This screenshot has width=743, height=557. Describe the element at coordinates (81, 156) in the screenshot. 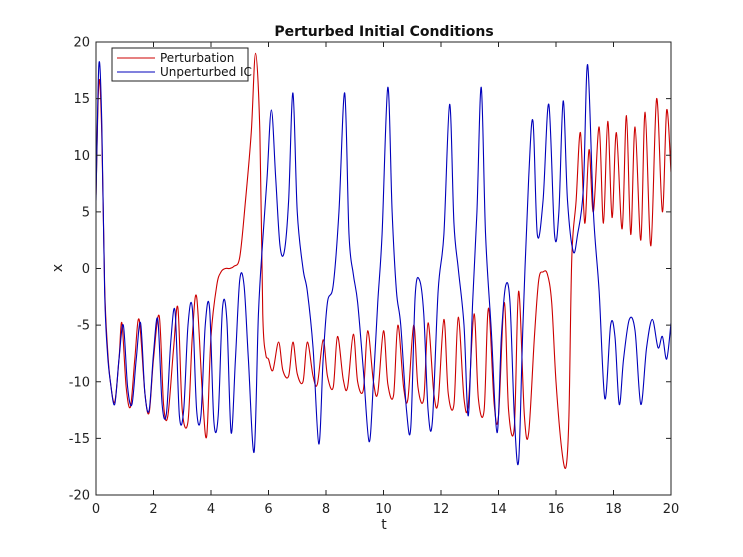

I see `y-tick-label: 10` at that location.